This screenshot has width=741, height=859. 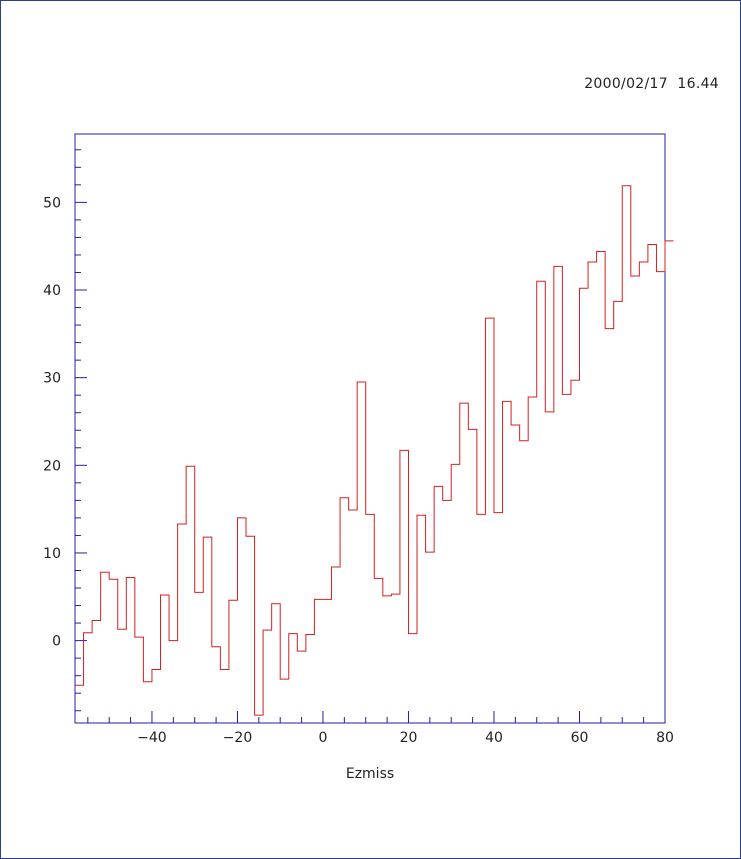 I want to click on x-axis-title: Ezmiss, so click(x=370, y=774).